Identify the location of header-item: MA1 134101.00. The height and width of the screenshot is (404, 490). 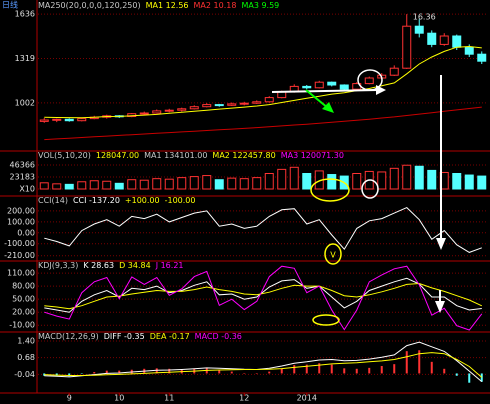
(175, 155).